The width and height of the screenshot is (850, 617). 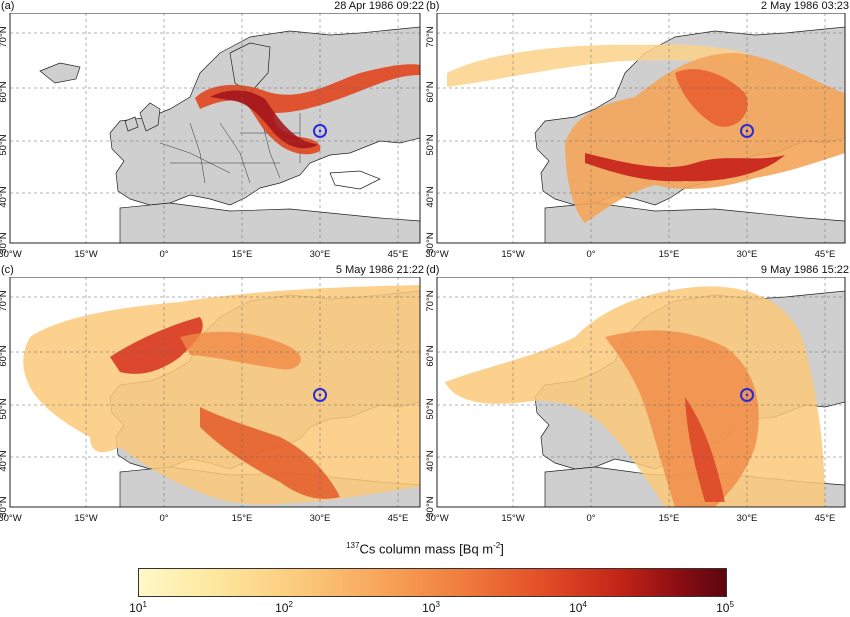 What do you see at coordinates (432, 582) in the screenshot?
I see `colorbar` at bounding box center [432, 582].